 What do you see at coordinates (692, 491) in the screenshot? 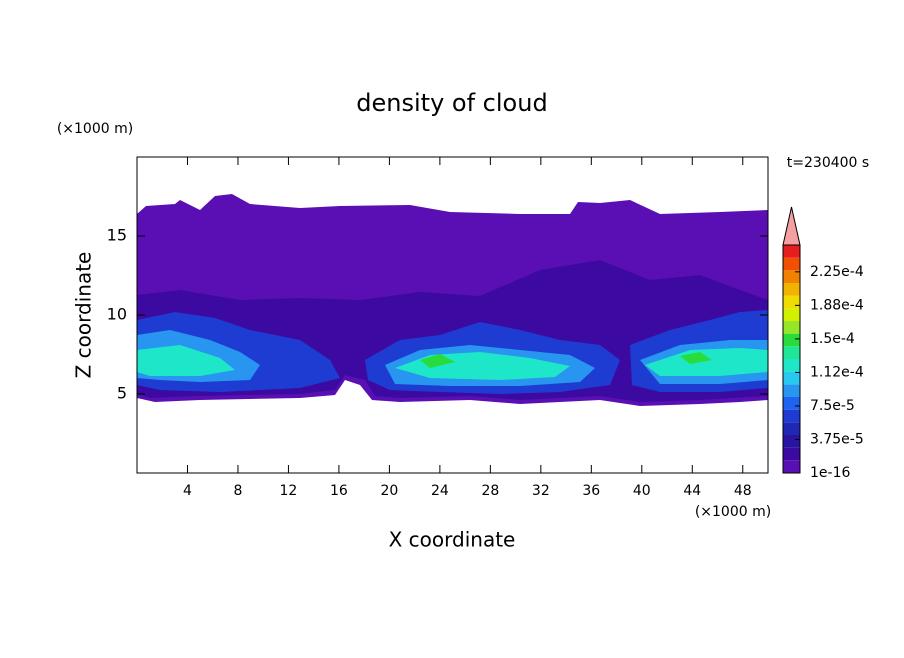
I see `x-tick-label: 44` at bounding box center [692, 491].